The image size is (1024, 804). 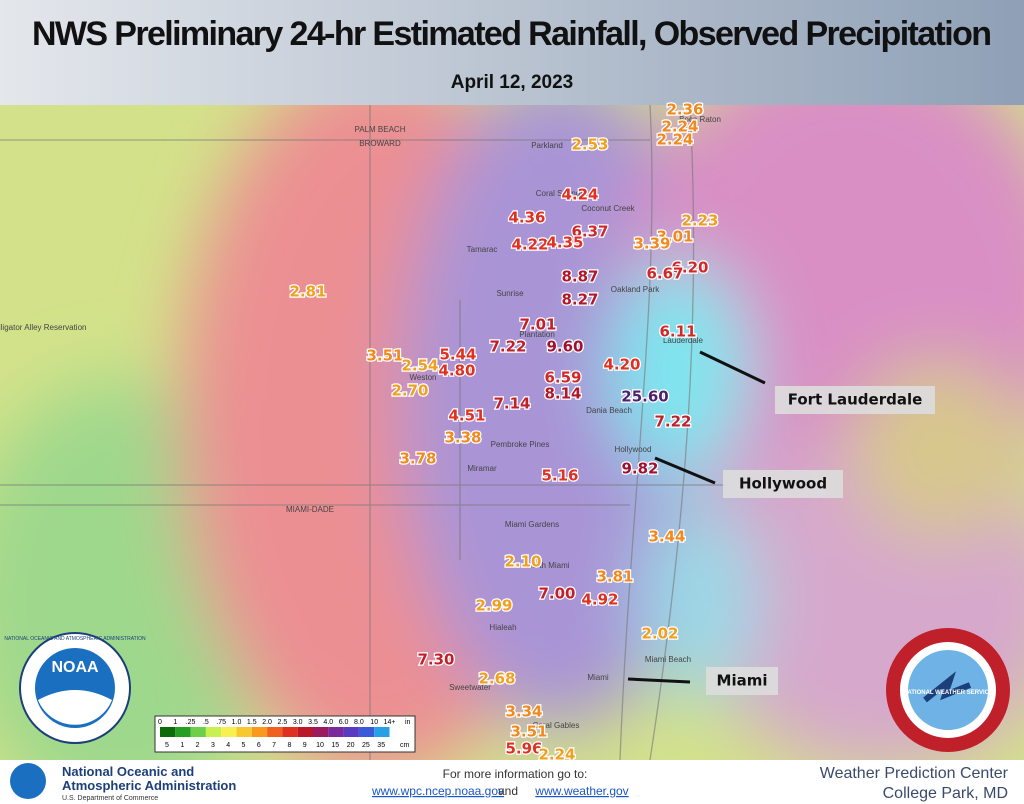 What do you see at coordinates (359, 722) in the screenshot?
I see `legend-label: 8.0` at bounding box center [359, 722].